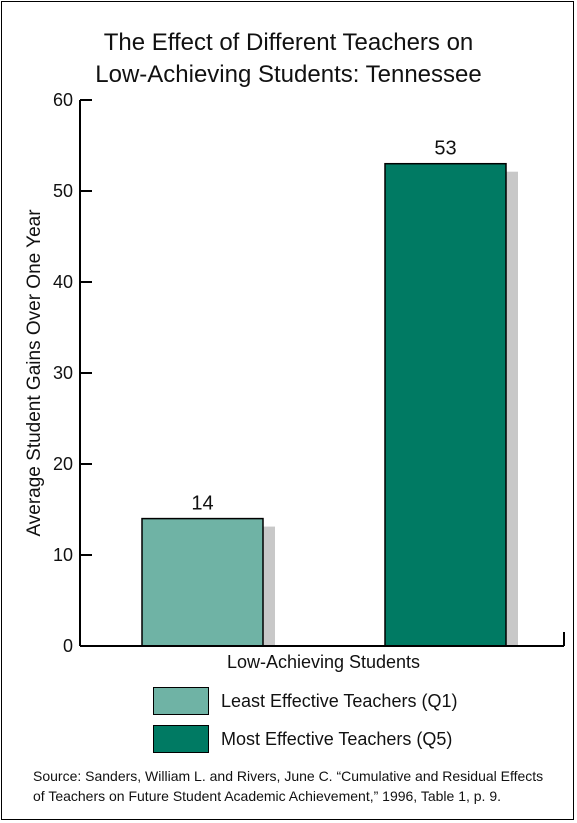  Describe the element at coordinates (202, 504) in the screenshot. I see `data-label-q1: 14` at that location.